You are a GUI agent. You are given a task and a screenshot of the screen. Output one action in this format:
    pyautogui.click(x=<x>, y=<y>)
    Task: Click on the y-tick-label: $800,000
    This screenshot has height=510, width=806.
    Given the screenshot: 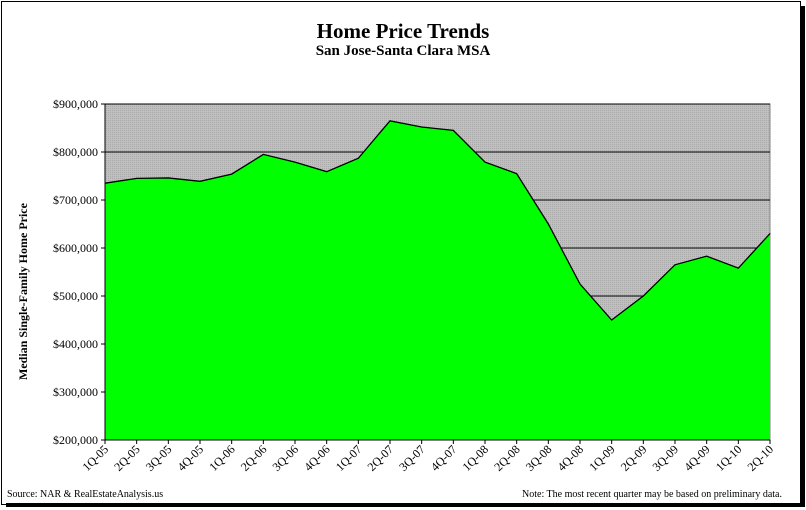 What is the action you would take?
    pyautogui.click(x=75, y=152)
    